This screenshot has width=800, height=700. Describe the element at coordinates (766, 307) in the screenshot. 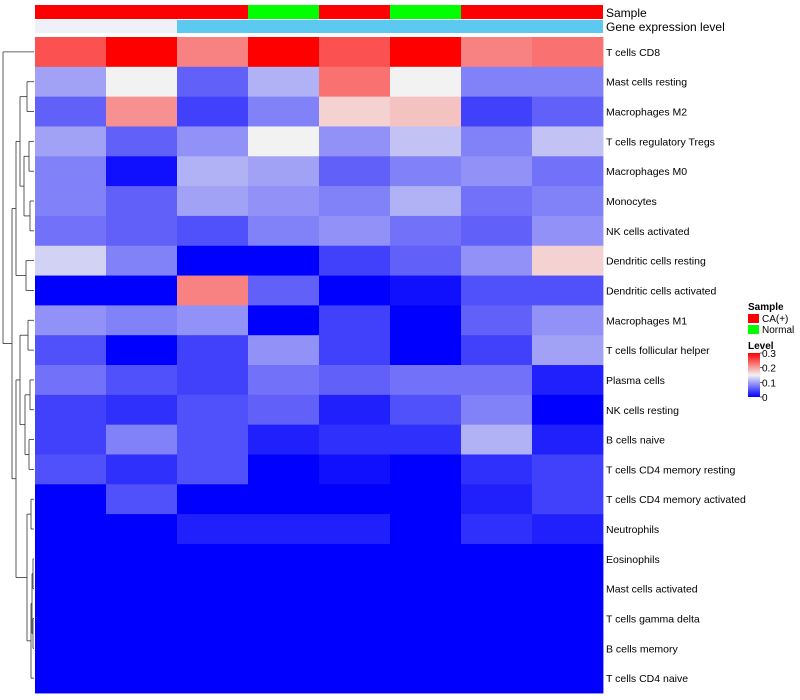

I see `legend-sample-title: Sample` at that location.